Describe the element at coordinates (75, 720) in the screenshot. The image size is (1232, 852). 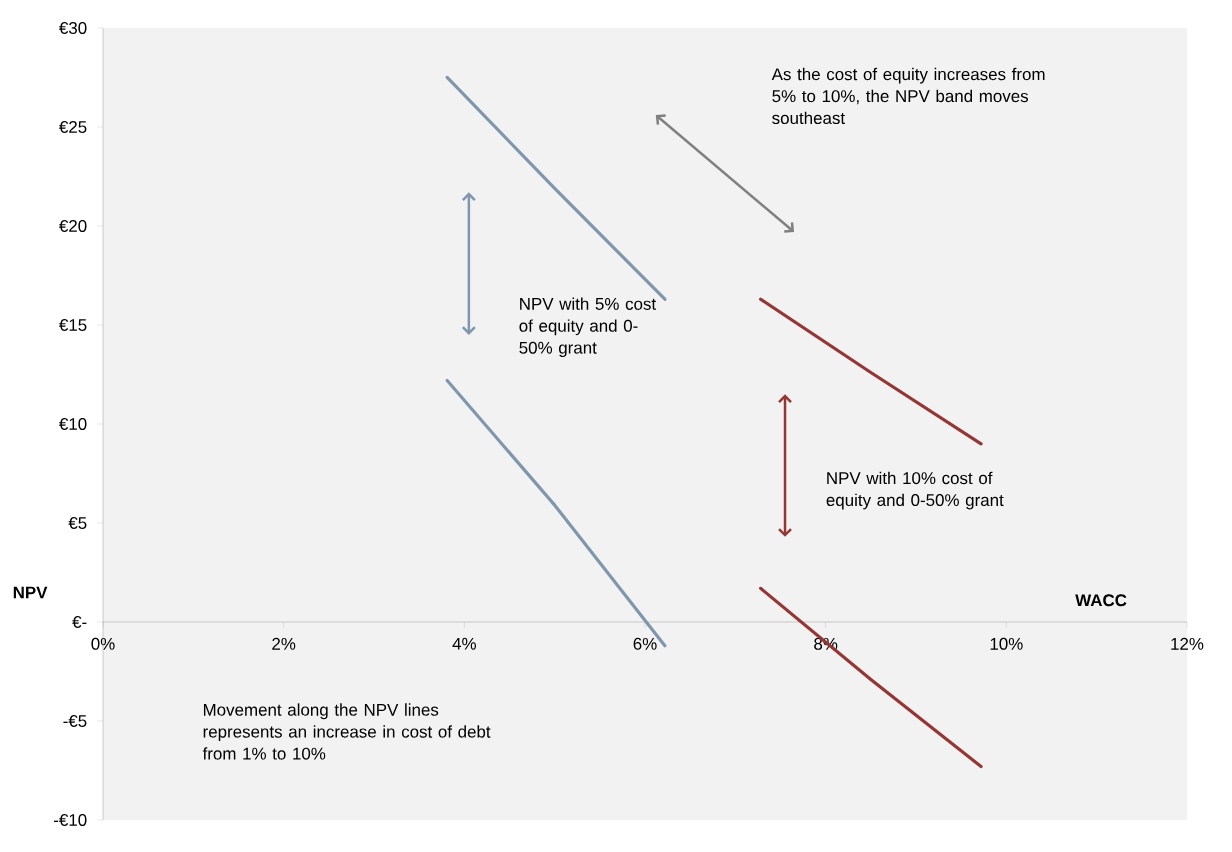
I see `y-tick-label: -€5` at that location.